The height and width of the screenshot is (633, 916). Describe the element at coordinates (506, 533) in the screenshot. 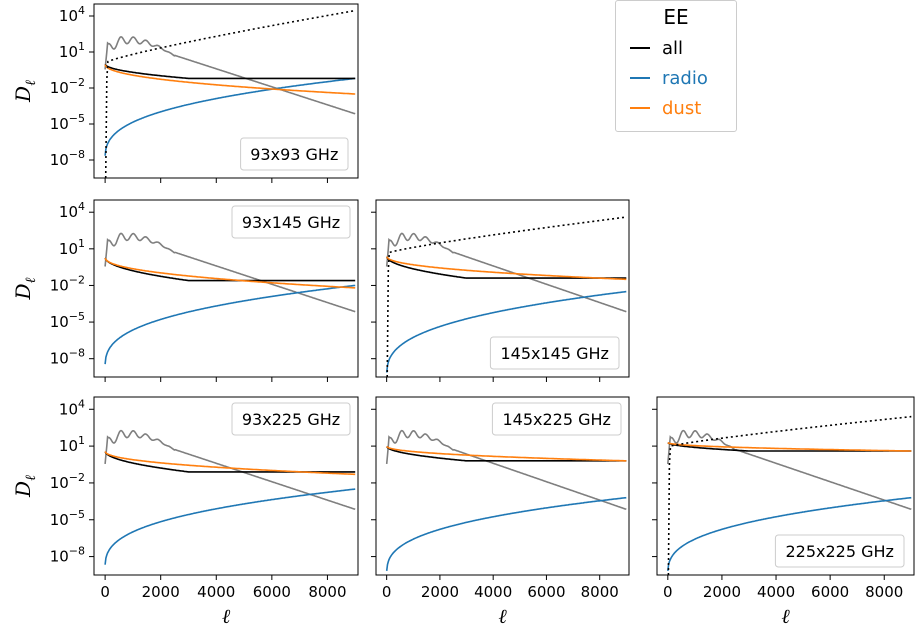

I see `series-radio-p4` at that location.